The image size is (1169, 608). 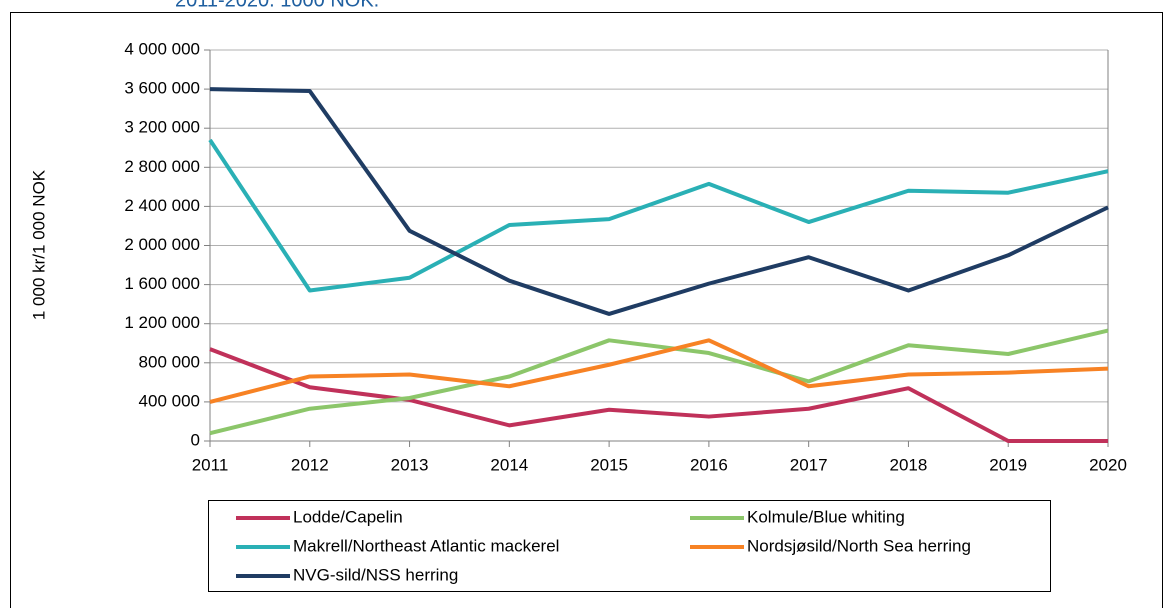 I want to click on y-axis-label: 1 000 kr/1 000 NOK, so click(x=38, y=244).